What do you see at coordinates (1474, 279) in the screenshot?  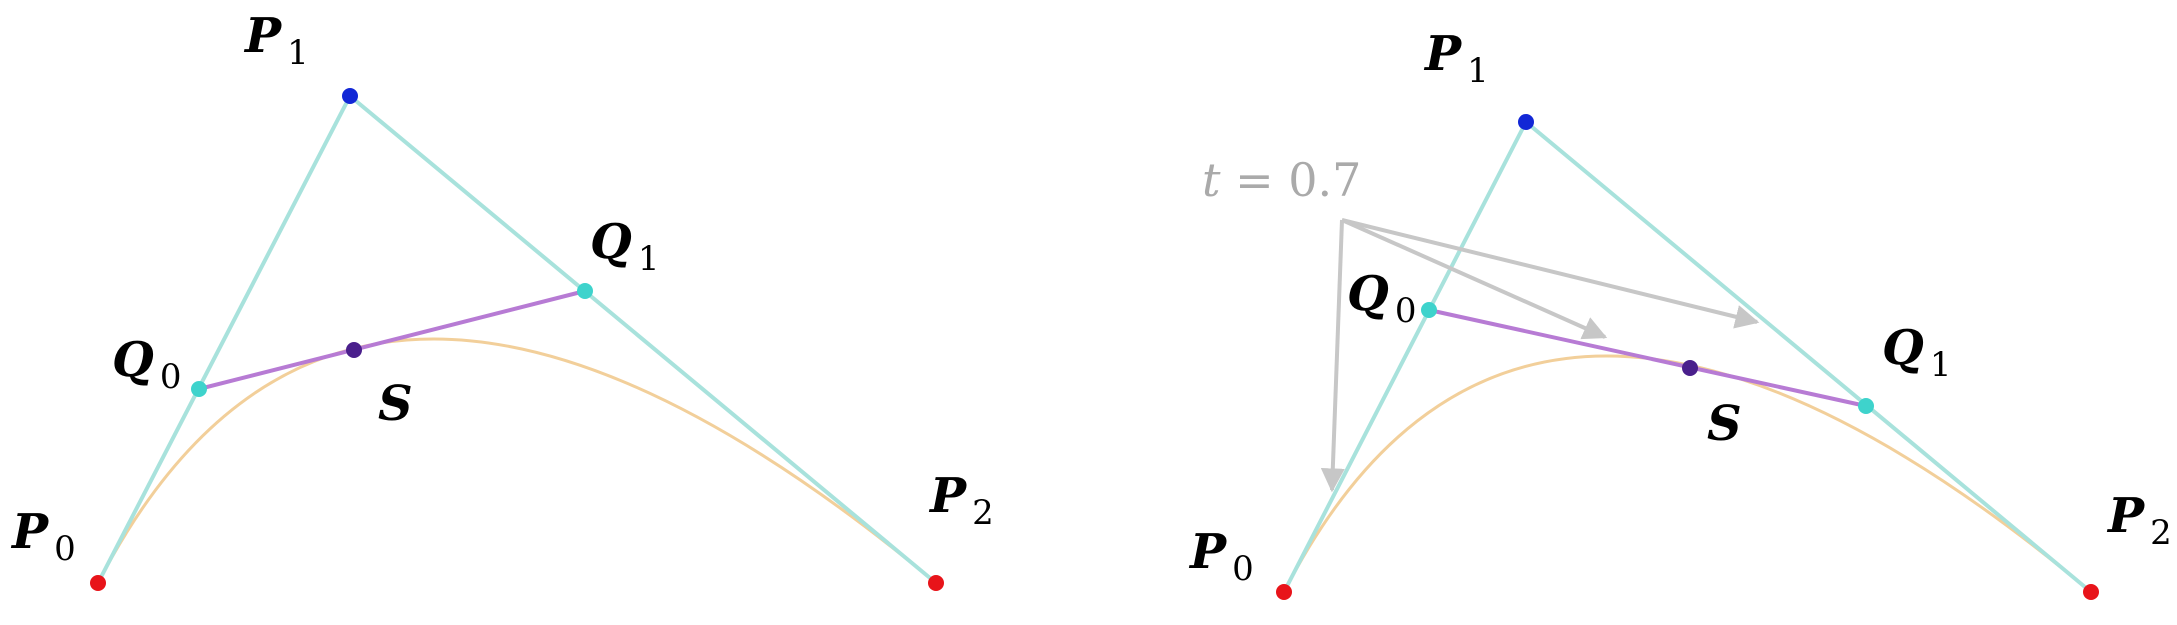 I see `right-arrow-to-q0-q1` at bounding box center [1474, 279].